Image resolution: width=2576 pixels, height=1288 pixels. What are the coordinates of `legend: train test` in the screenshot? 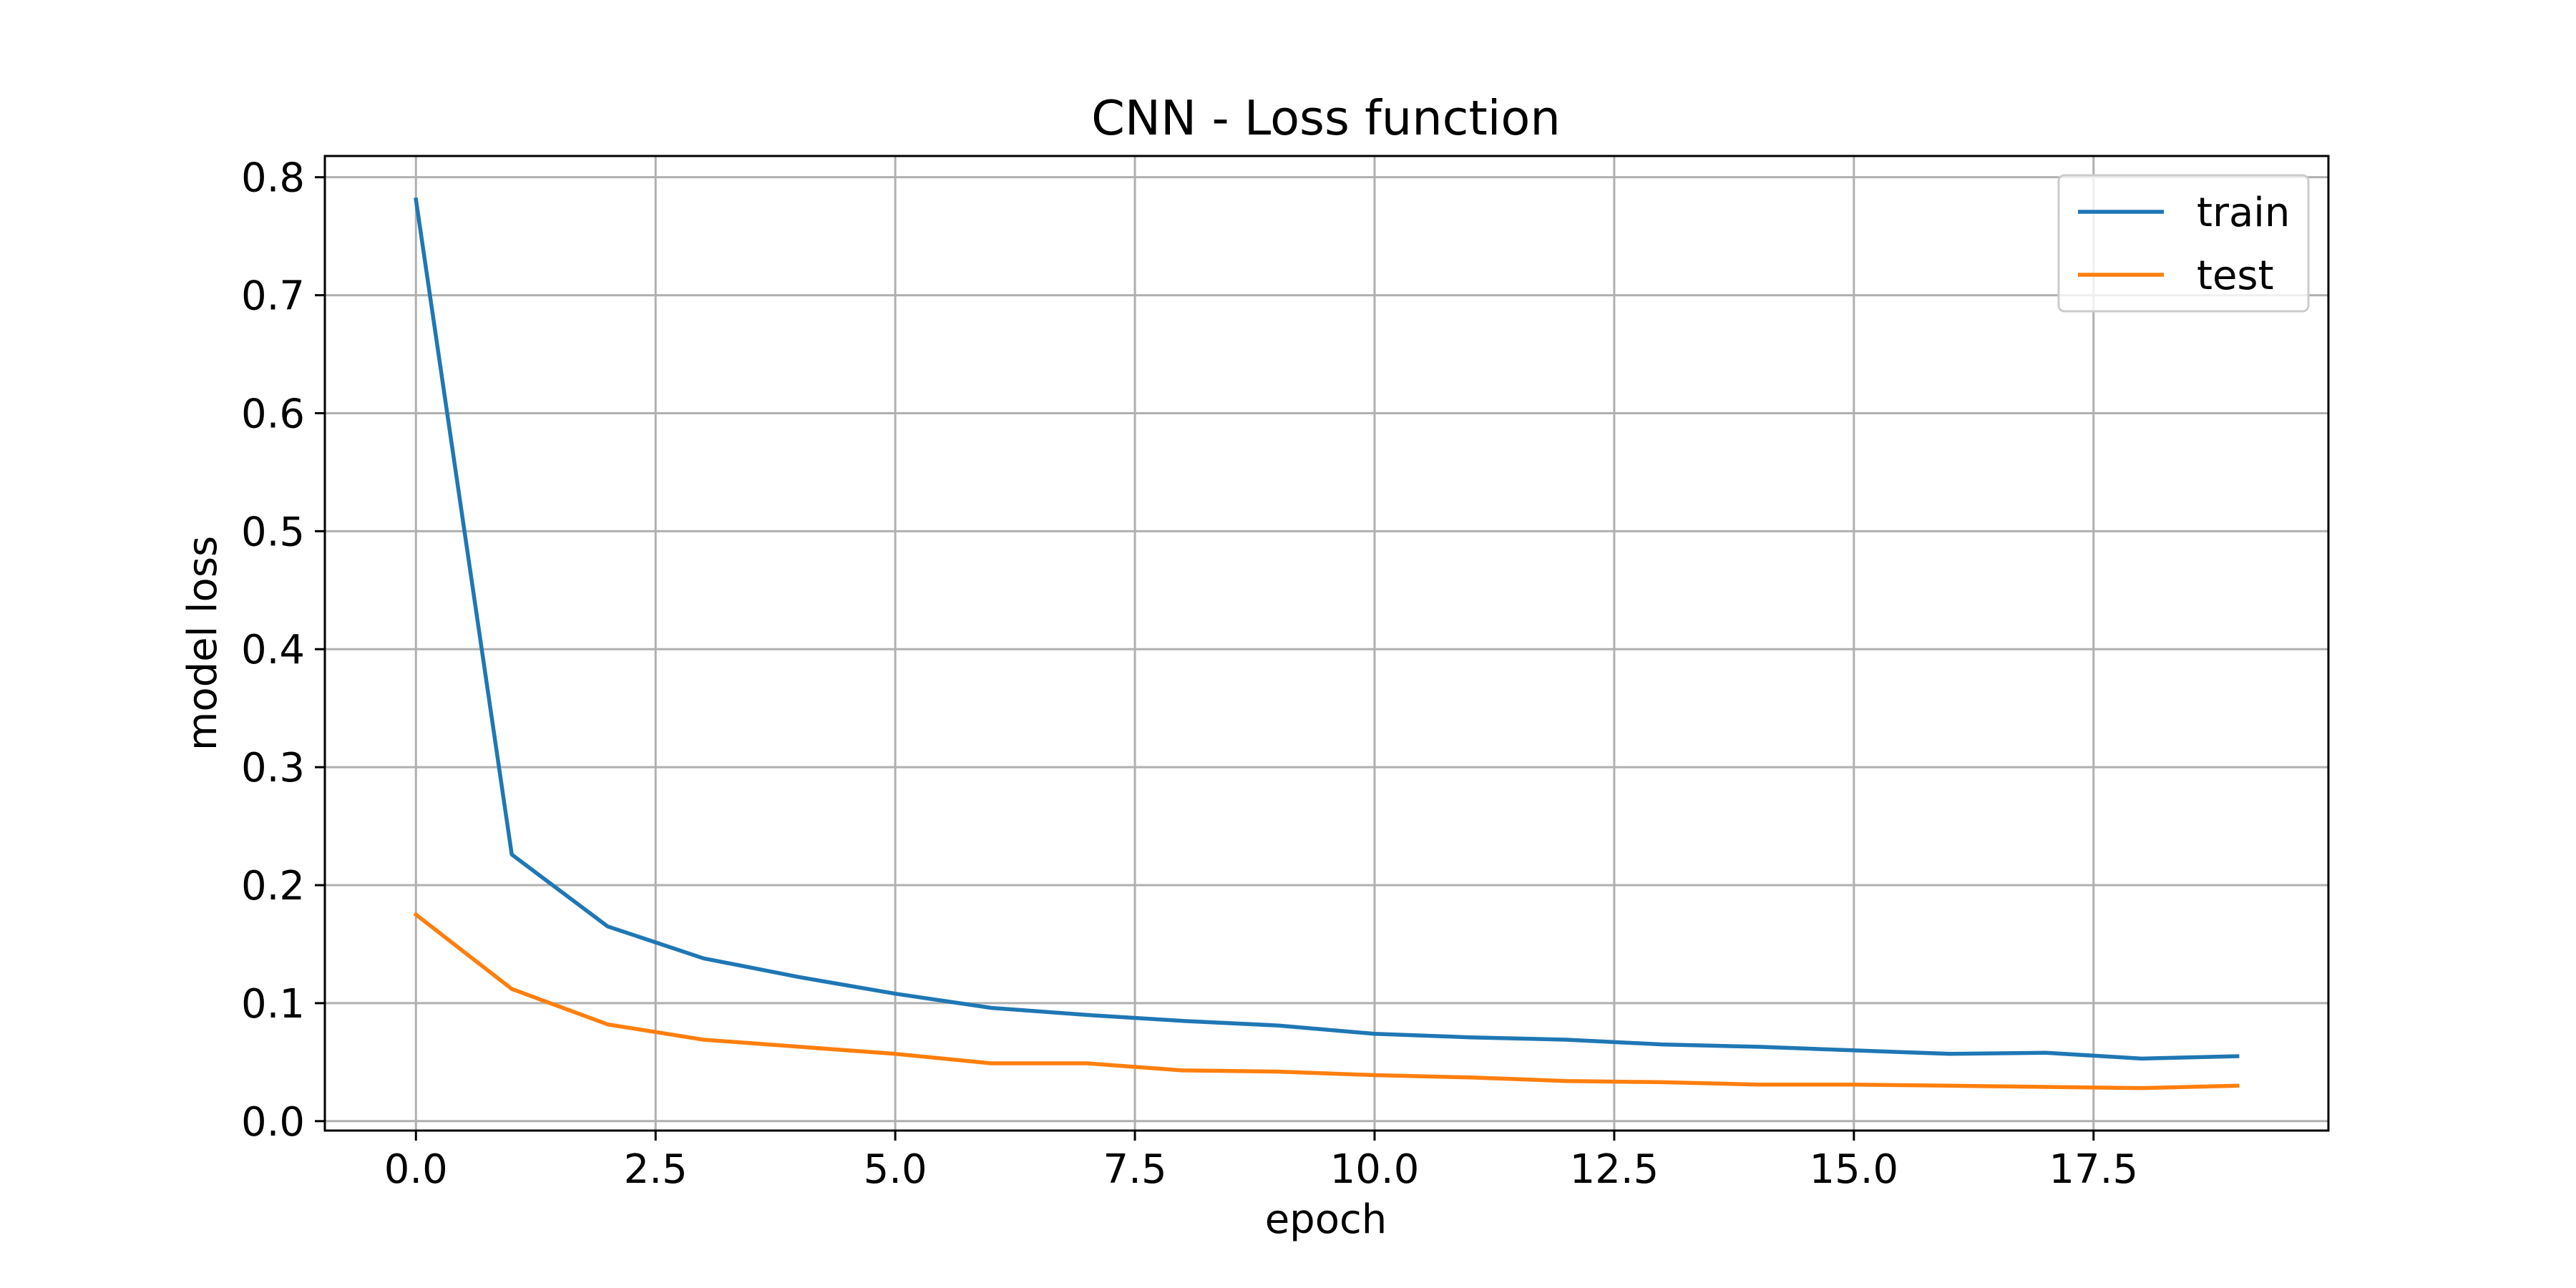 It's located at (2183, 243).